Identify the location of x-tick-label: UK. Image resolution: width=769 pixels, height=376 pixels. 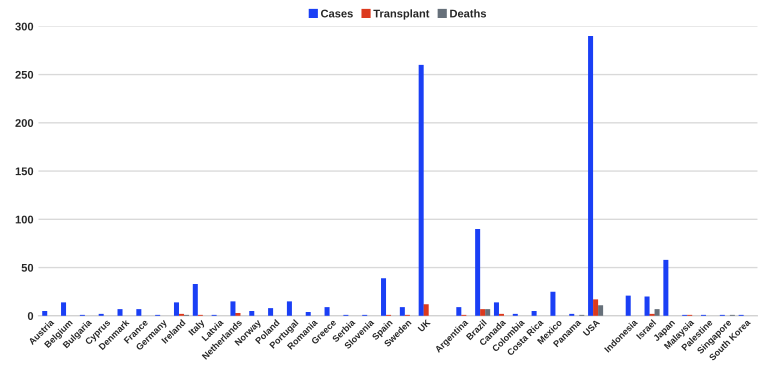
(424, 325).